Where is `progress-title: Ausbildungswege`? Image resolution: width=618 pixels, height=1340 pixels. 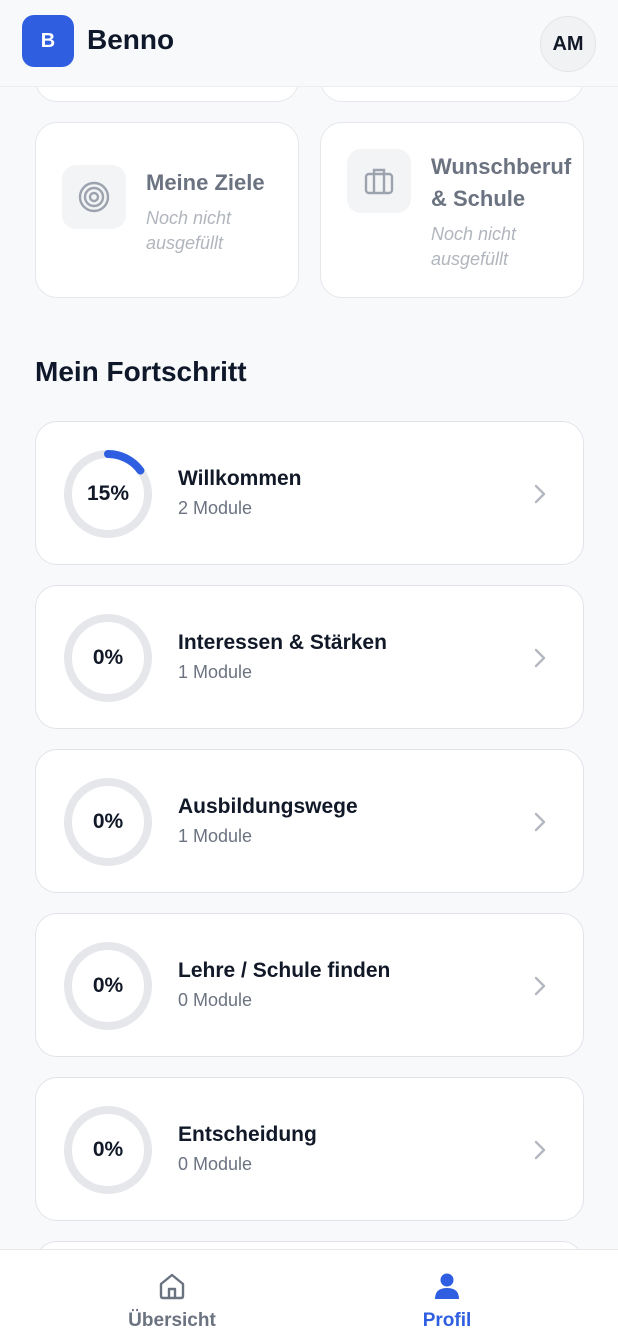 progress-title: Ausbildungswege is located at coordinates (268, 806).